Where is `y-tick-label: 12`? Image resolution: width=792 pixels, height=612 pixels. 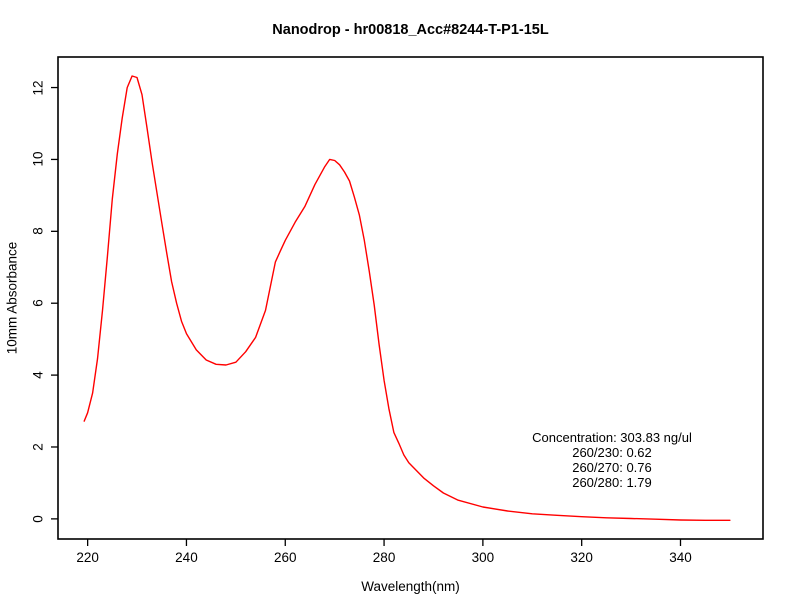
y-tick-label: 12 is located at coordinates (38, 88).